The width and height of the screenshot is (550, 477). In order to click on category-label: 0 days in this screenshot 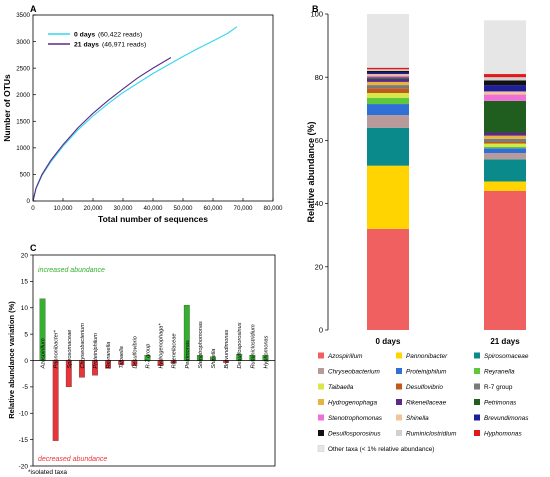, I will do `click(388, 341)`.